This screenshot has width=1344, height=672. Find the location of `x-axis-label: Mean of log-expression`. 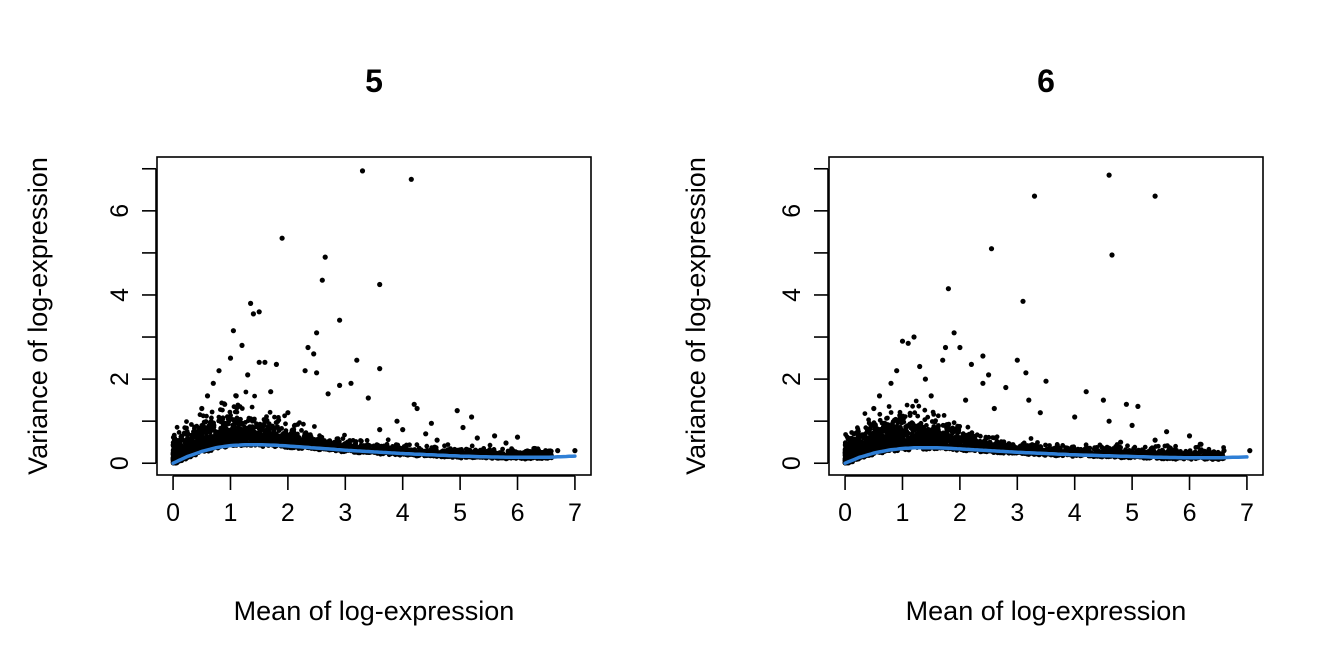

x-axis-label: Mean of log-expression is located at coordinates (1046, 611).